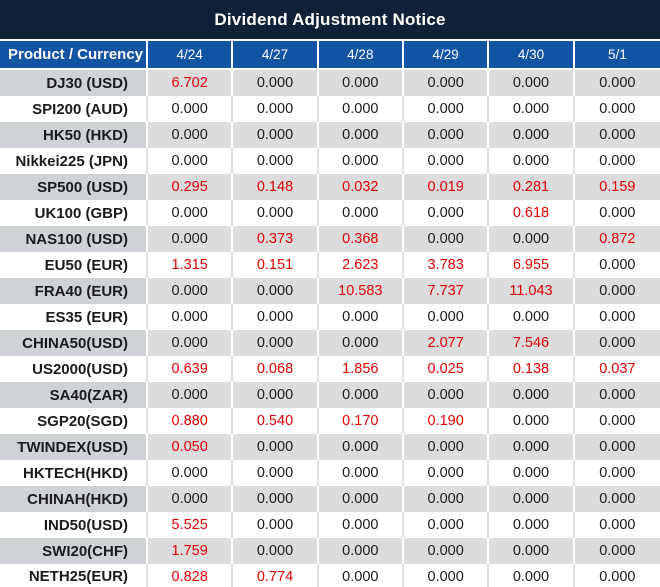  What do you see at coordinates (276, 369) in the screenshot?
I see `value-cell: 0.068` at bounding box center [276, 369].